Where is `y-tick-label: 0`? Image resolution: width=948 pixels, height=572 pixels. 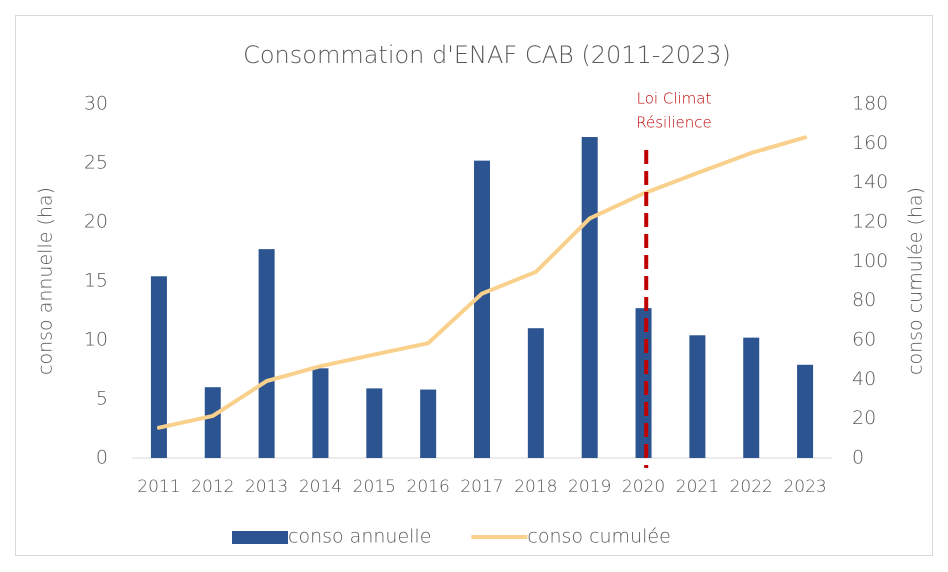 y-tick-label: 0 is located at coordinates (102, 458).